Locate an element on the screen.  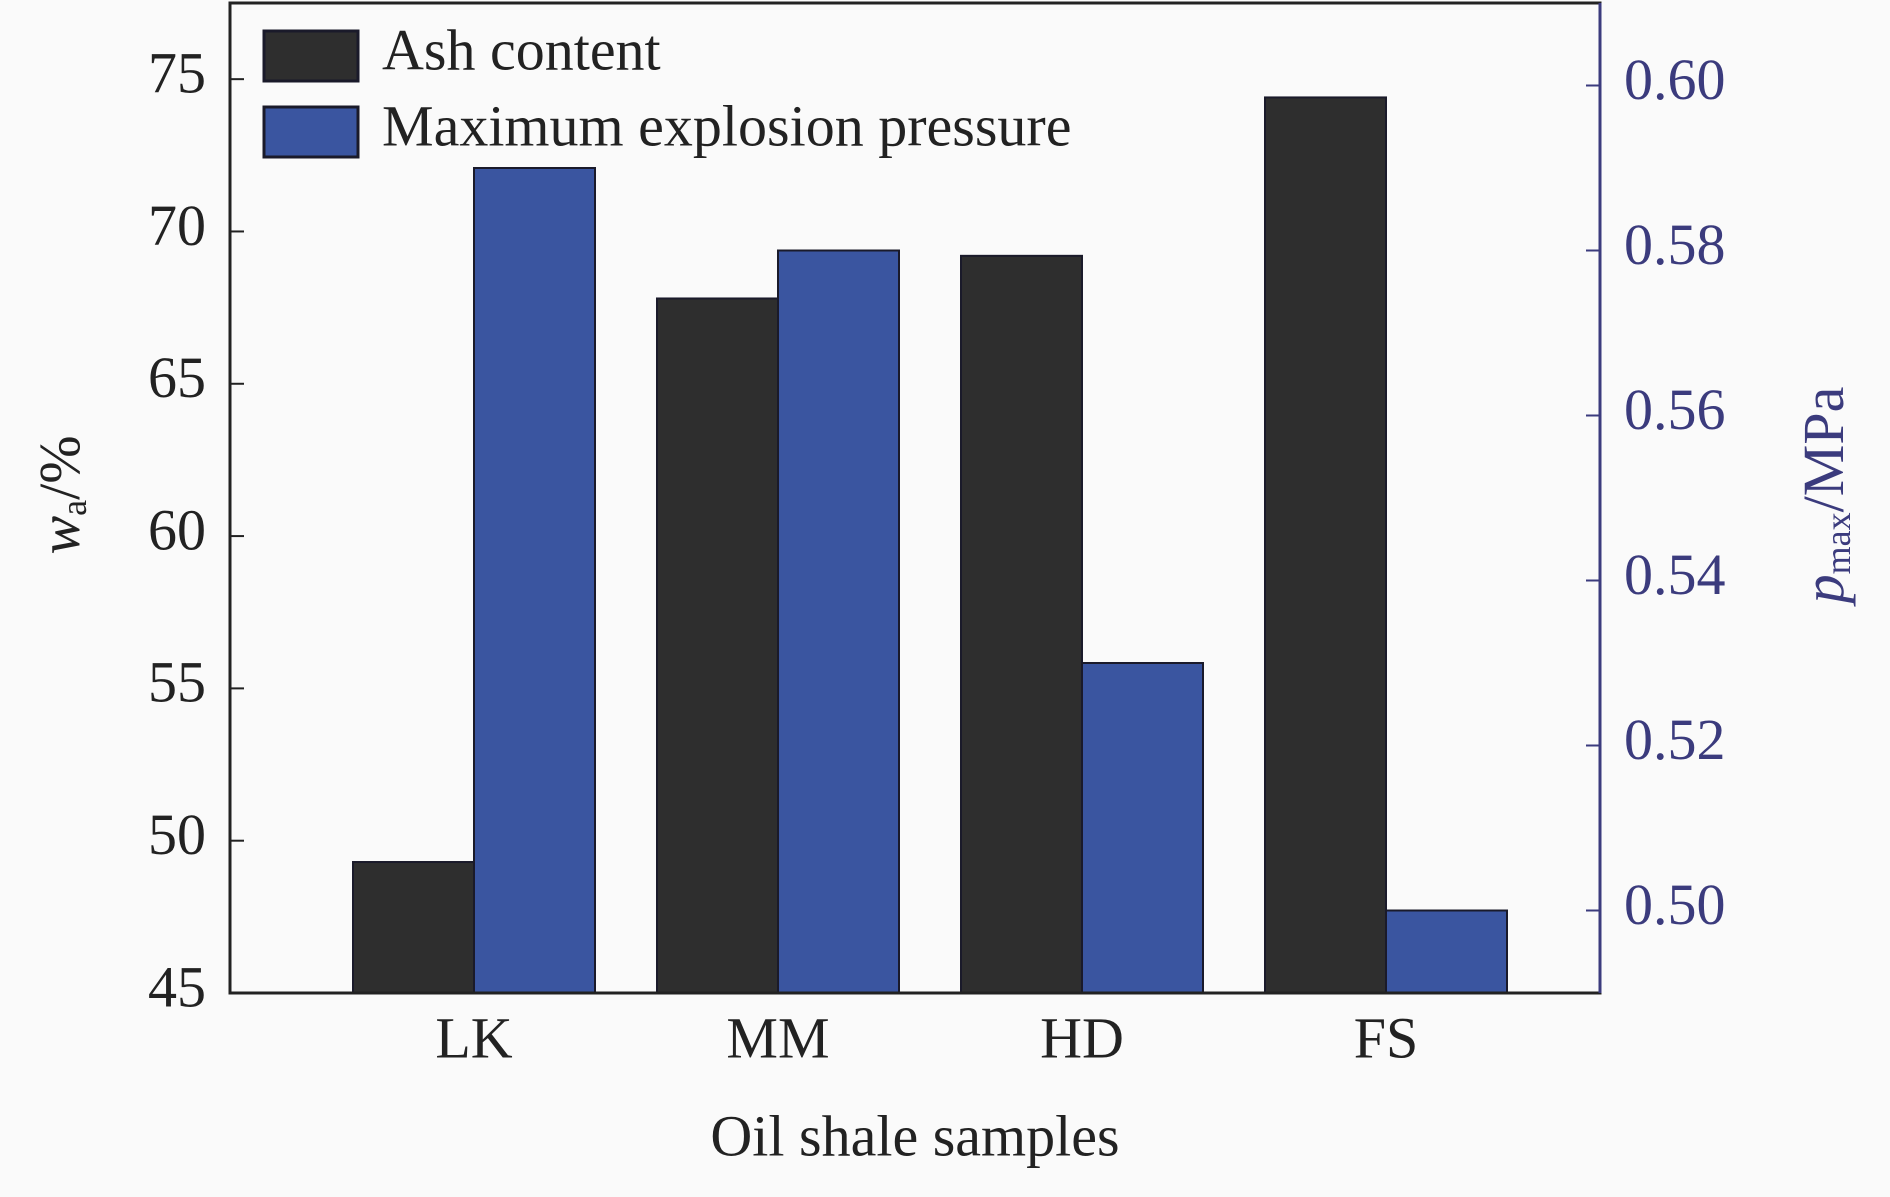
y-tick-label: 70 is located at coordinates (177, 225).